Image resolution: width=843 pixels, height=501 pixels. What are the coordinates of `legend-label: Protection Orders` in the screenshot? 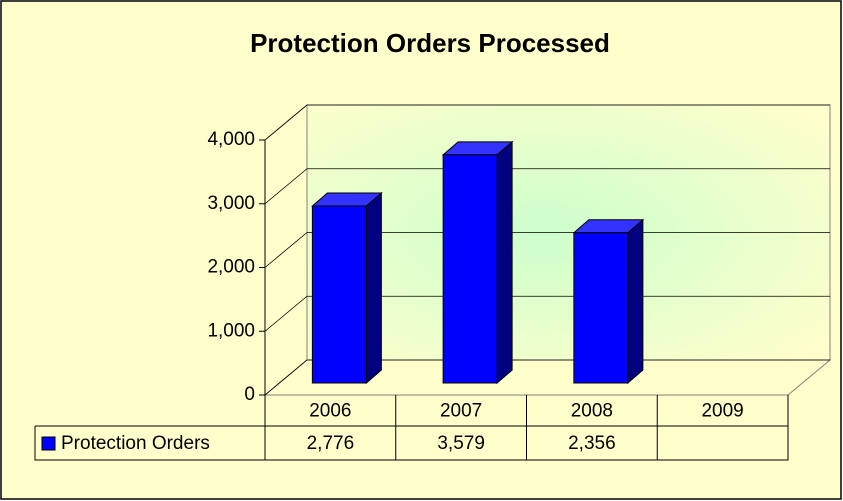 It's located at (135, 443).